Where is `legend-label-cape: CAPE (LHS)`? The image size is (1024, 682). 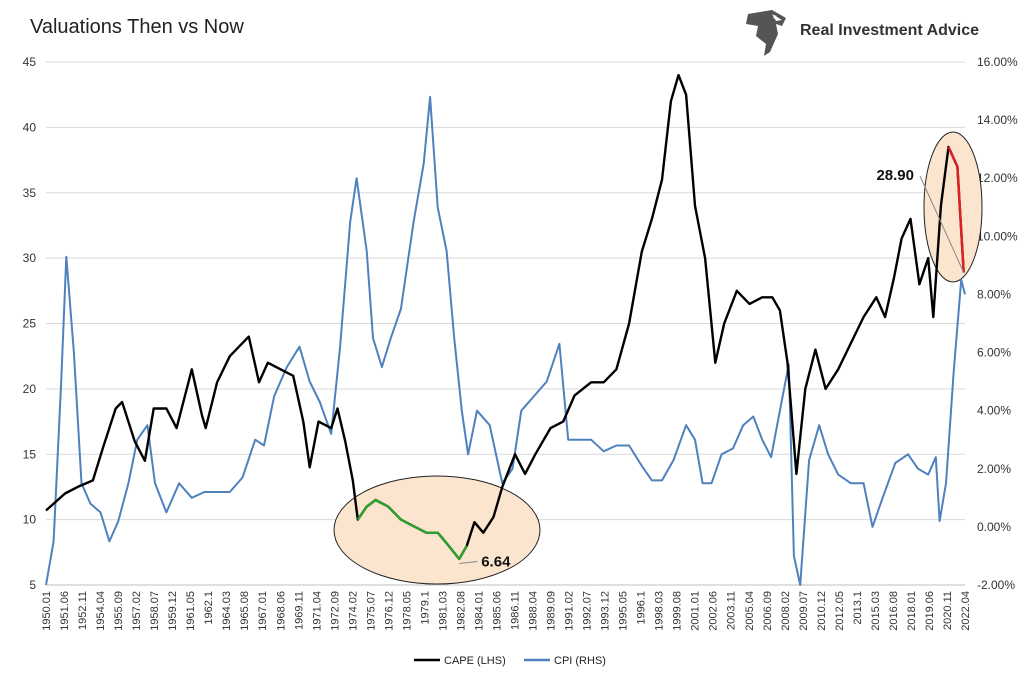 legend-label-cape: CAPE (LHS) is located at coordinates (475, 661).